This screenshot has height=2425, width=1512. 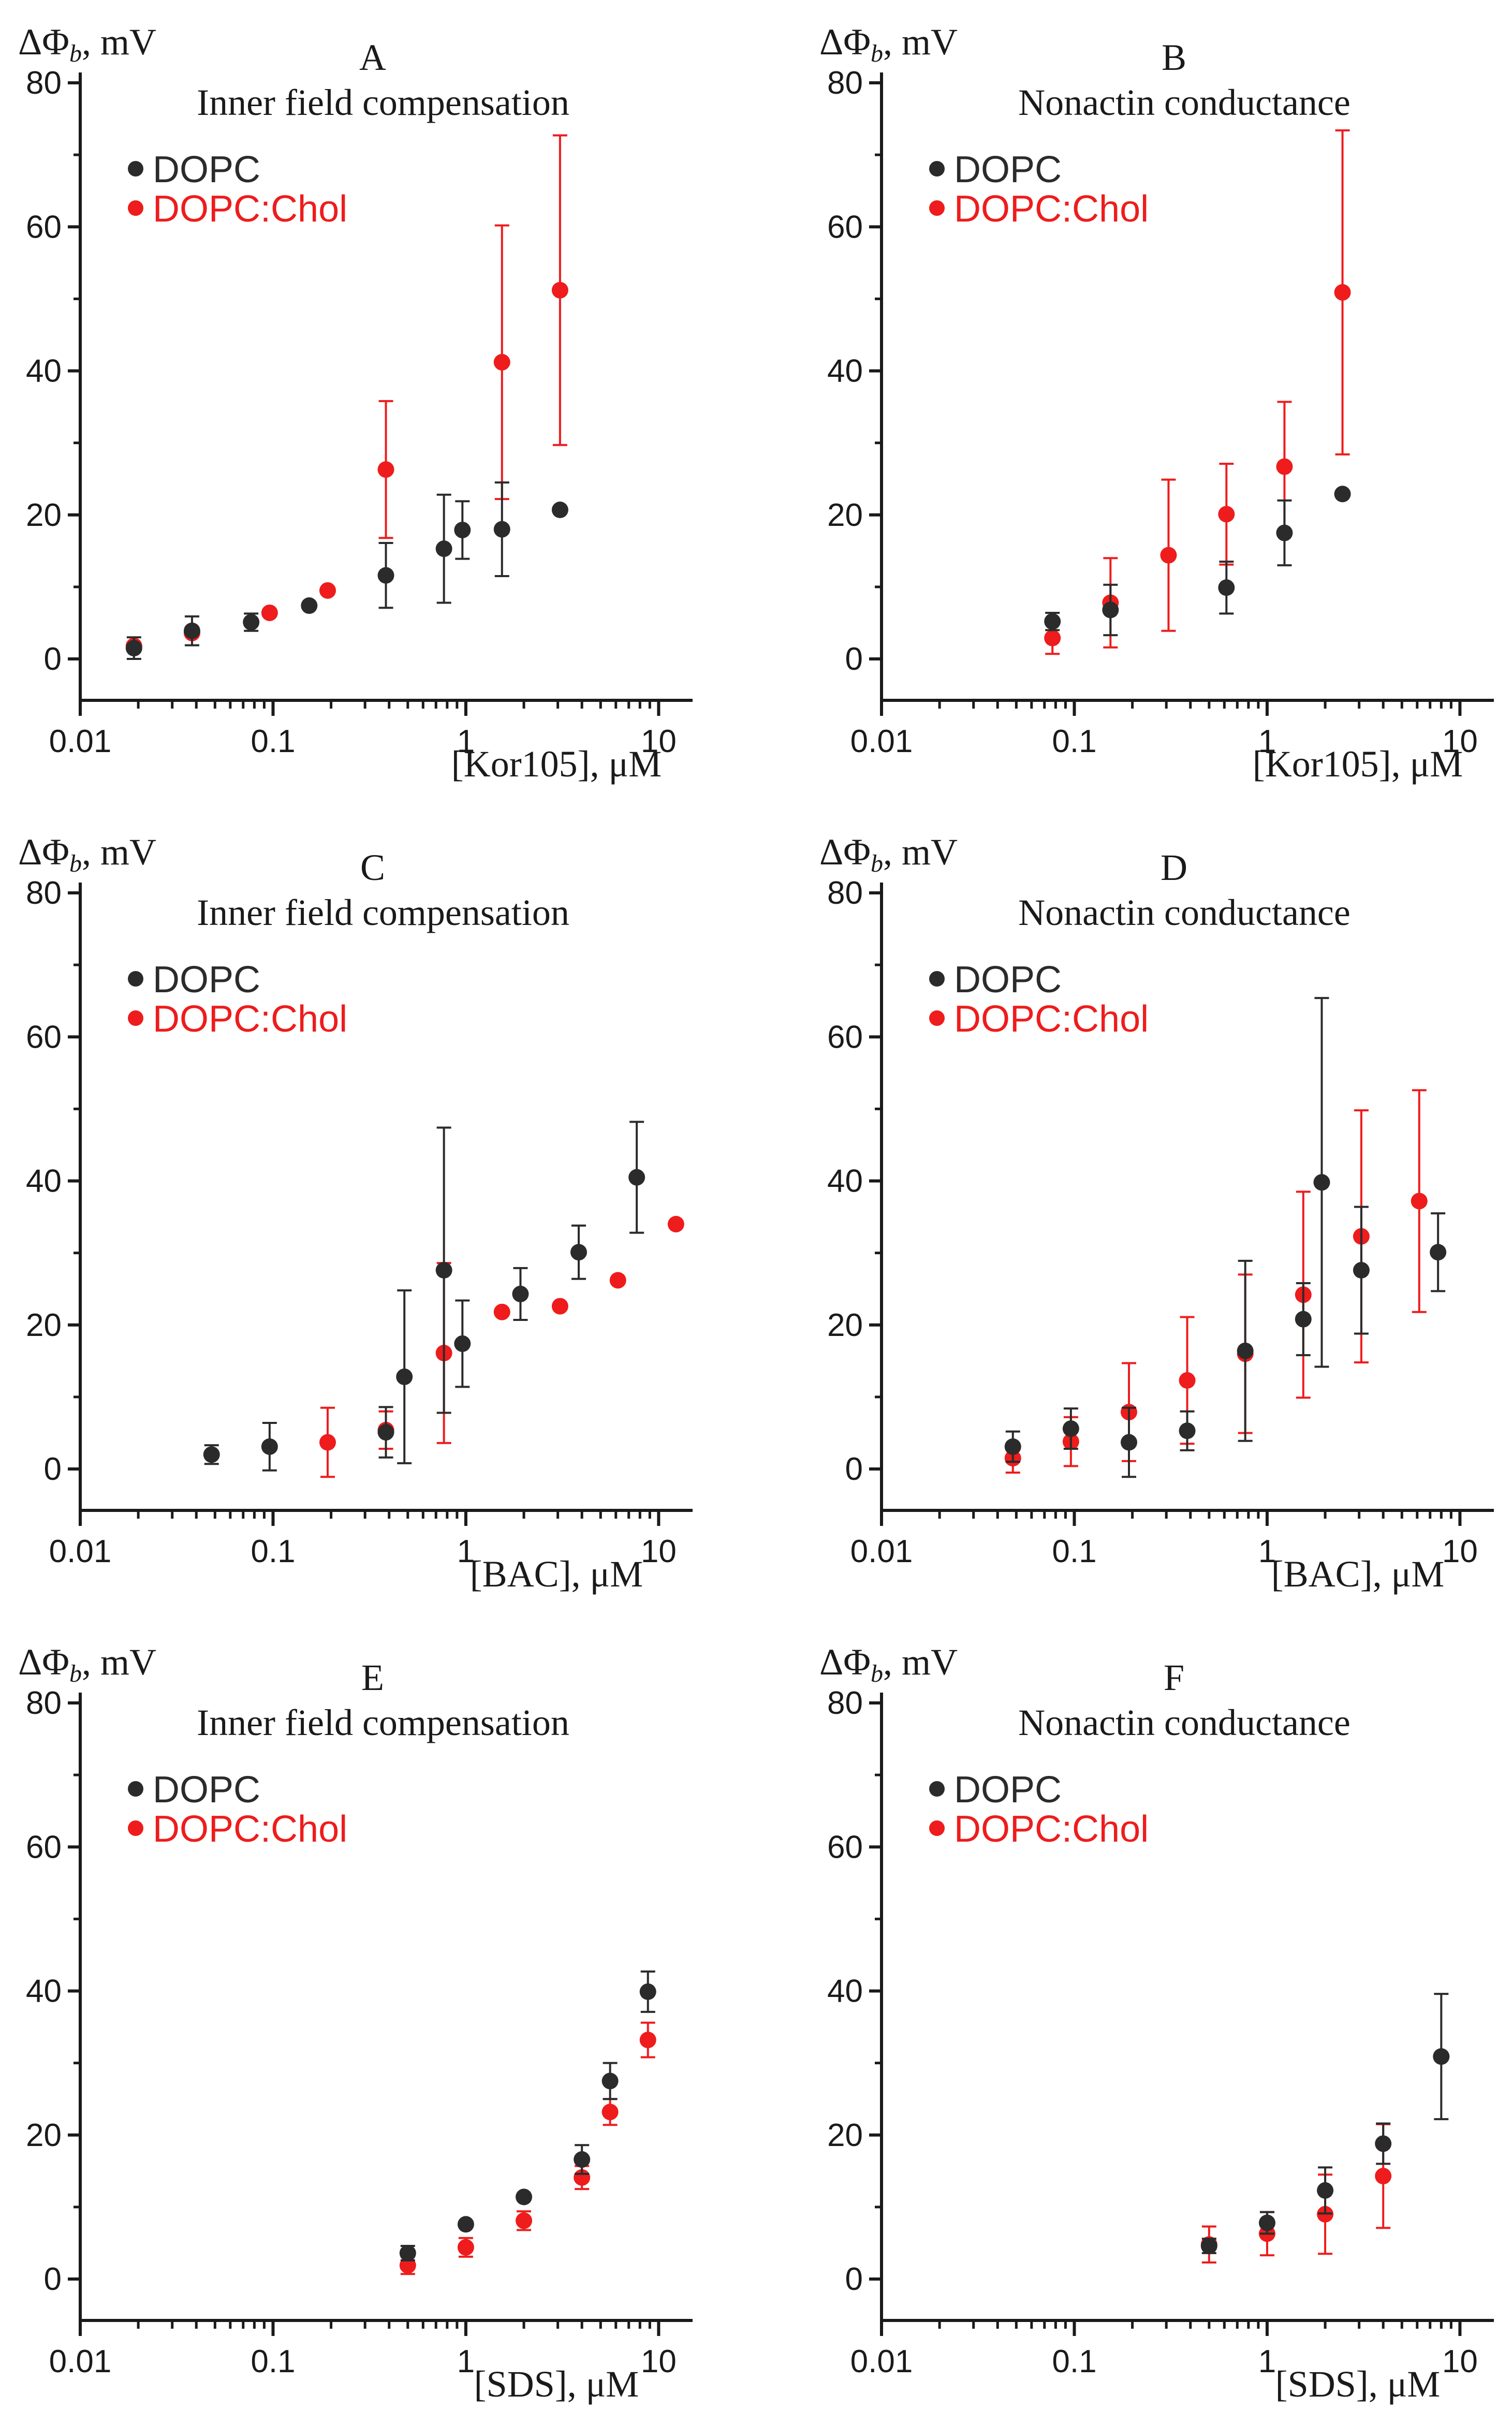 I want to click on panel-letter: E, so click(x=372, y=1677).